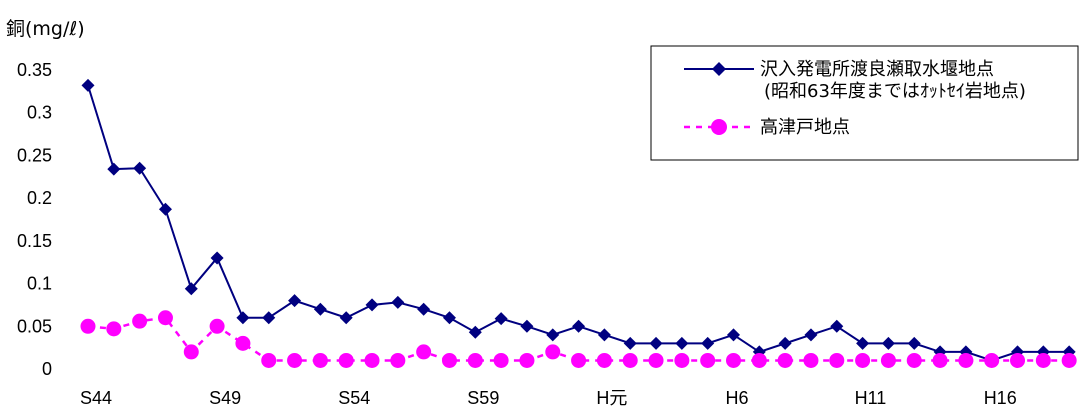 Image resolution: width=1090 pixels, height=412 pixels. Describe the element at coordinates (611, 398) in the screenshot. I see `x-tick-label: H元` at that location.